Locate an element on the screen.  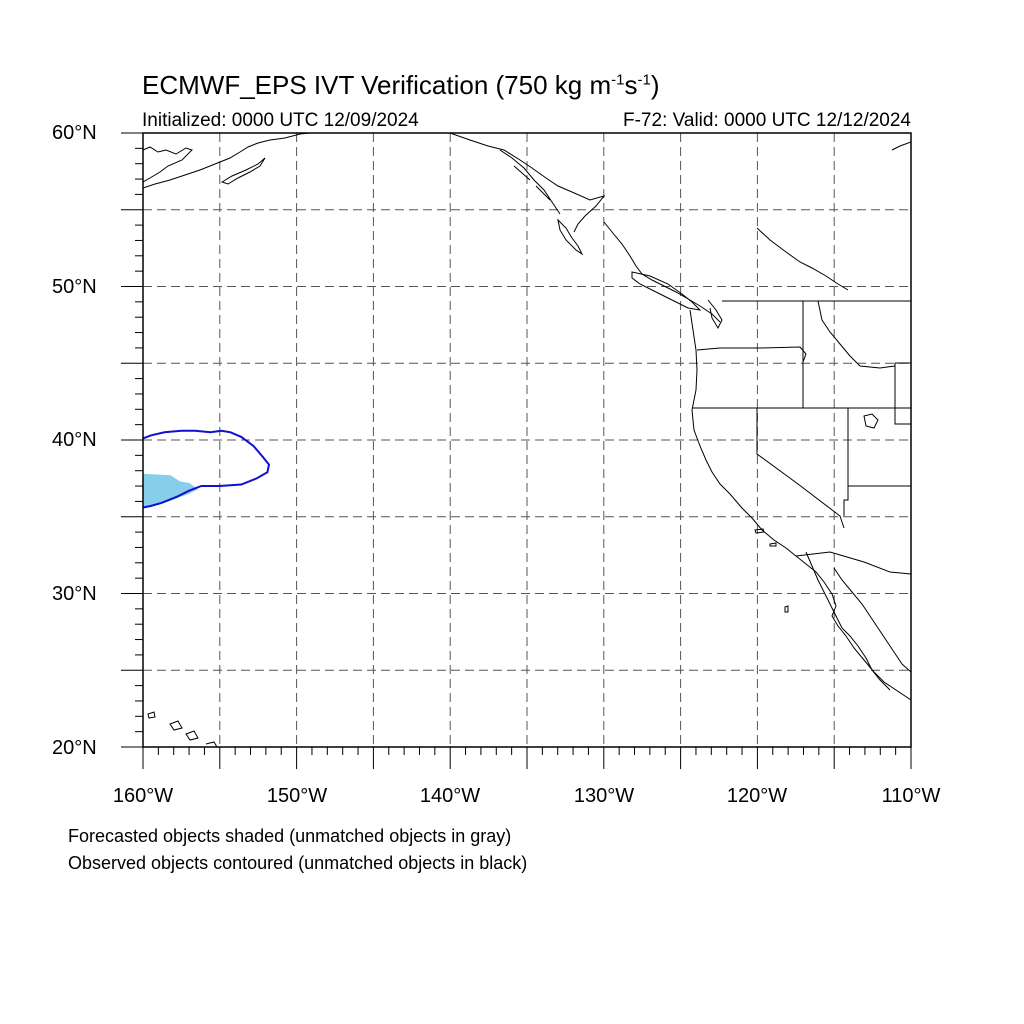
lat-label-50n: 50°N is located at coordinates (74, 287).